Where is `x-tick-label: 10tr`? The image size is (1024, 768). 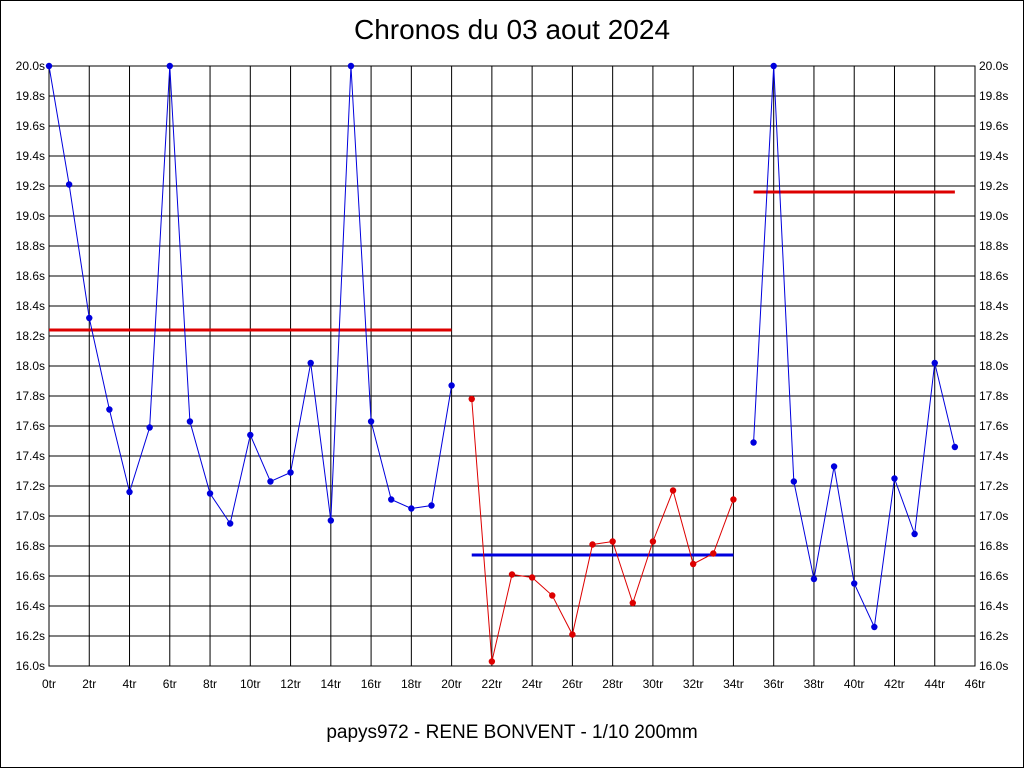
x-tick-label: 10tr is located at coordinates (250, 684).